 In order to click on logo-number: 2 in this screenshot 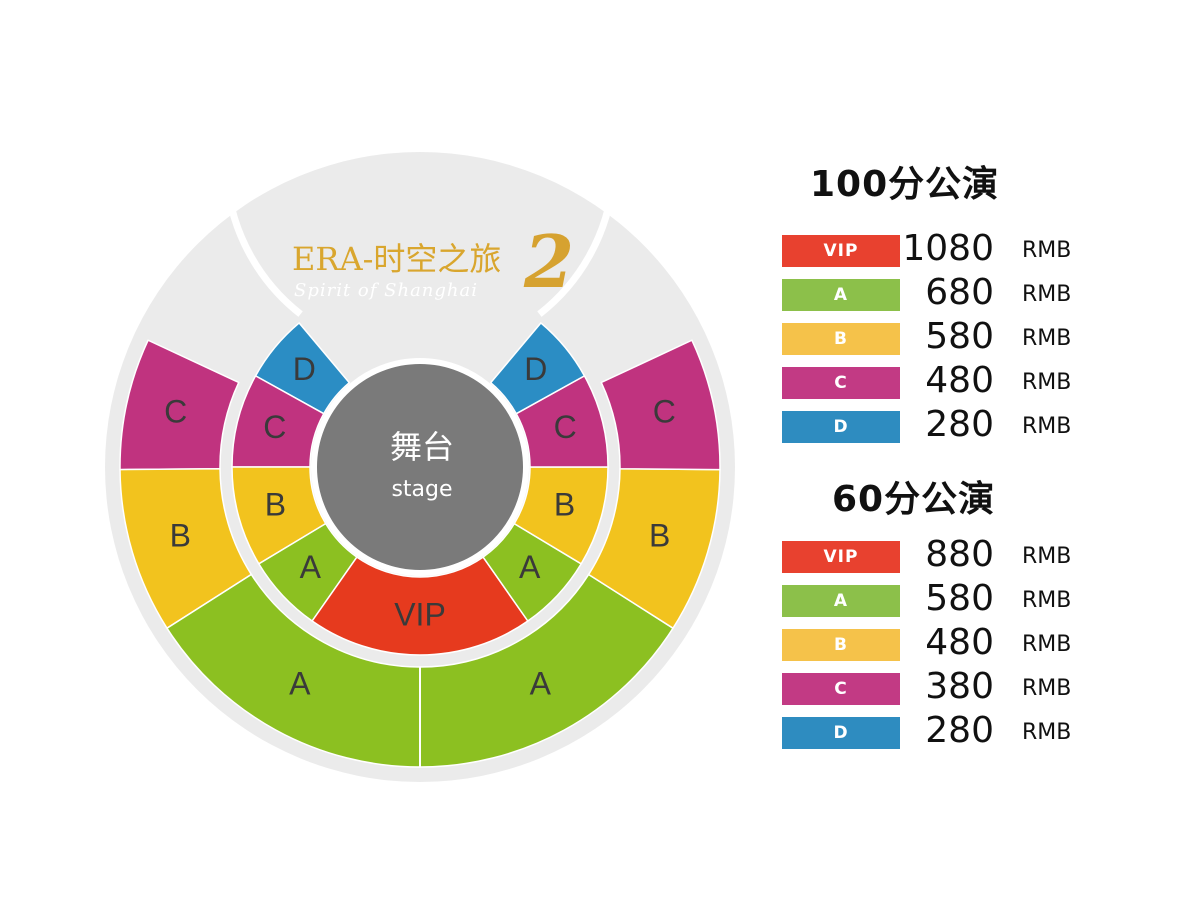, I will do `click(549, 261)`.